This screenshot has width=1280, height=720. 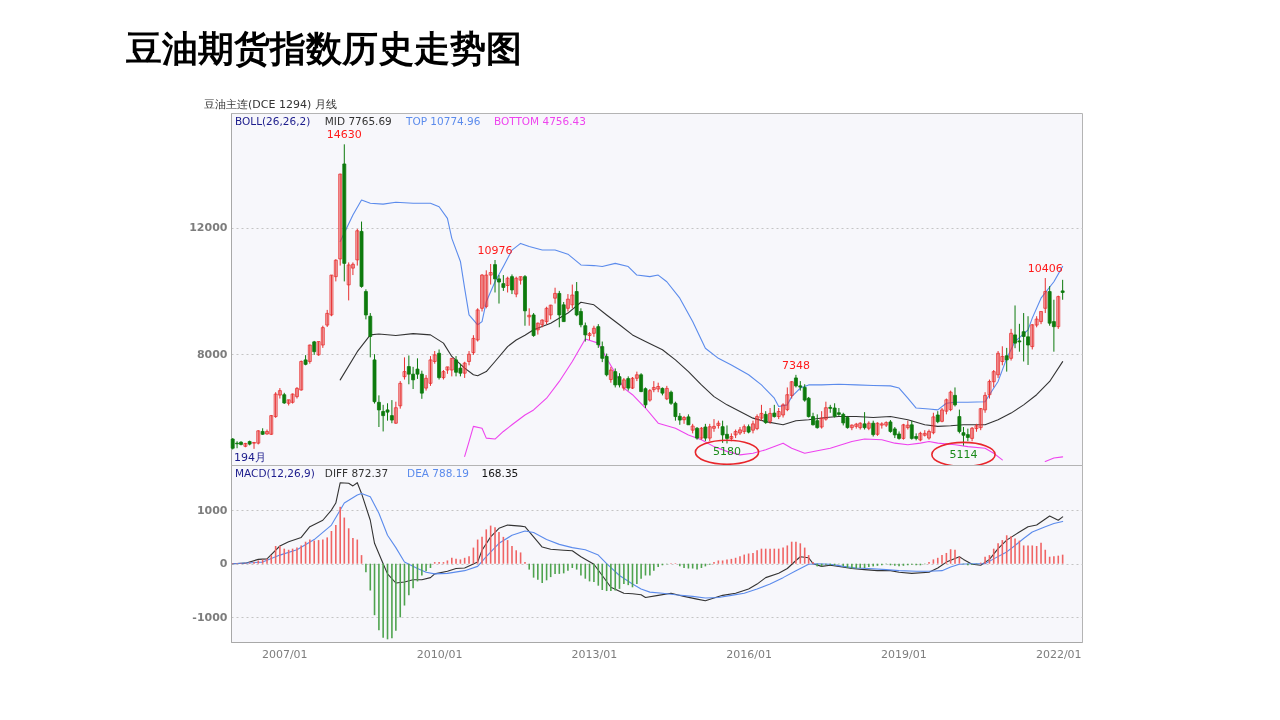 I want to click on y-tick-label: 0, so click(x=223, y=564).